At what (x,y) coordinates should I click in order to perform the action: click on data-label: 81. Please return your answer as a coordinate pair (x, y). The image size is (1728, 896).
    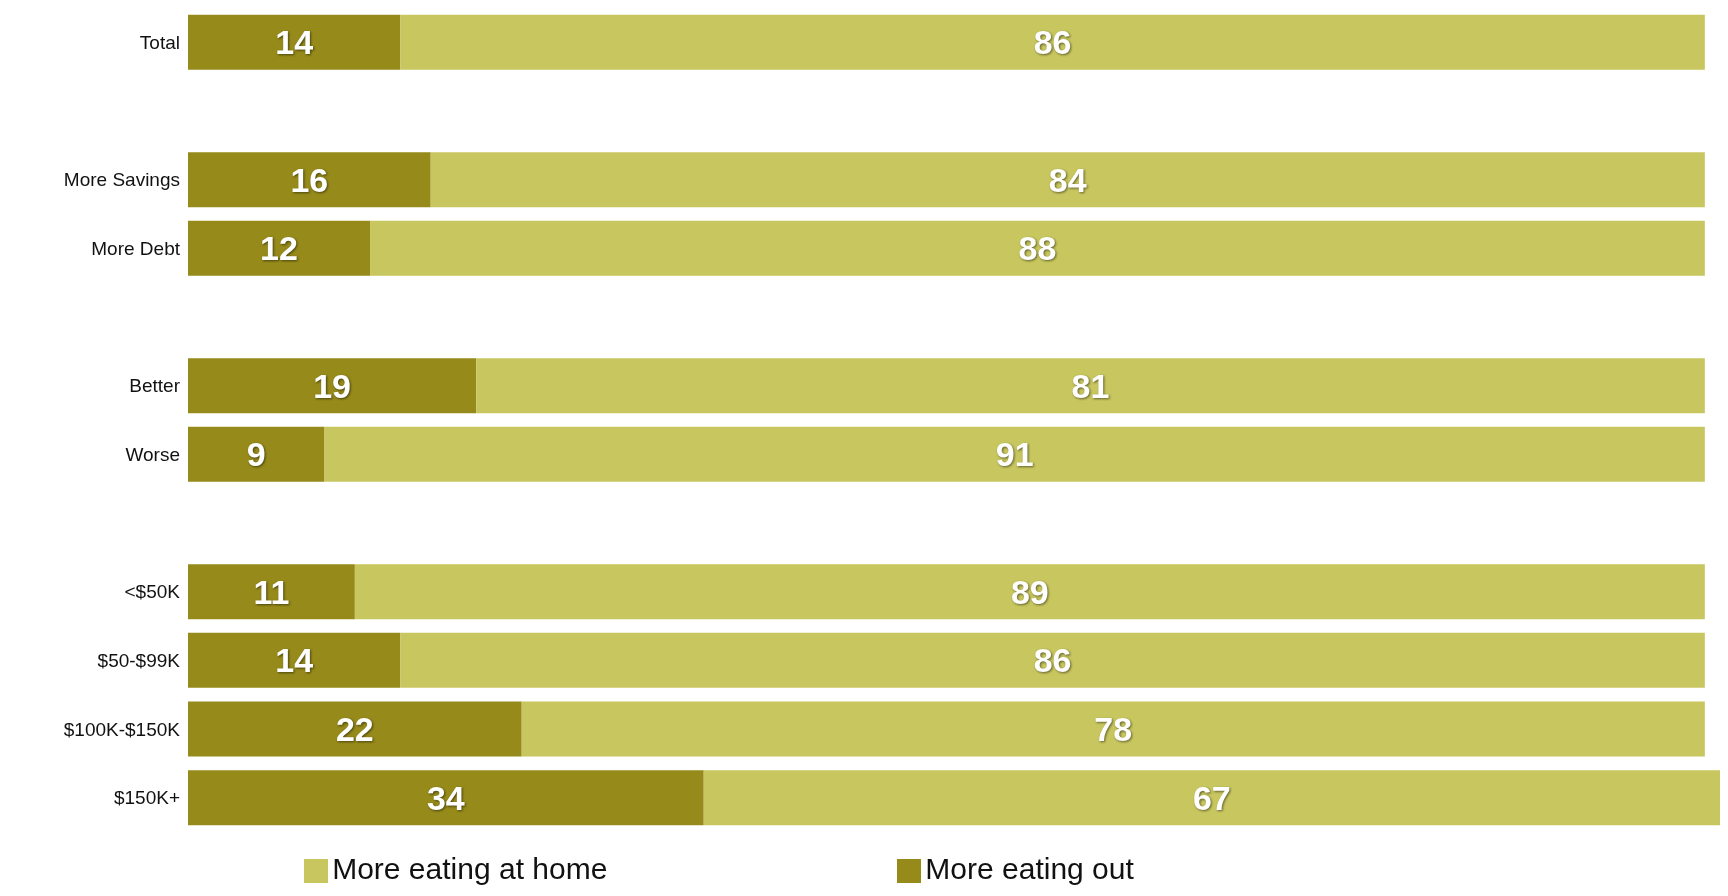
    Looking at the image, I should click on (1090, 385).